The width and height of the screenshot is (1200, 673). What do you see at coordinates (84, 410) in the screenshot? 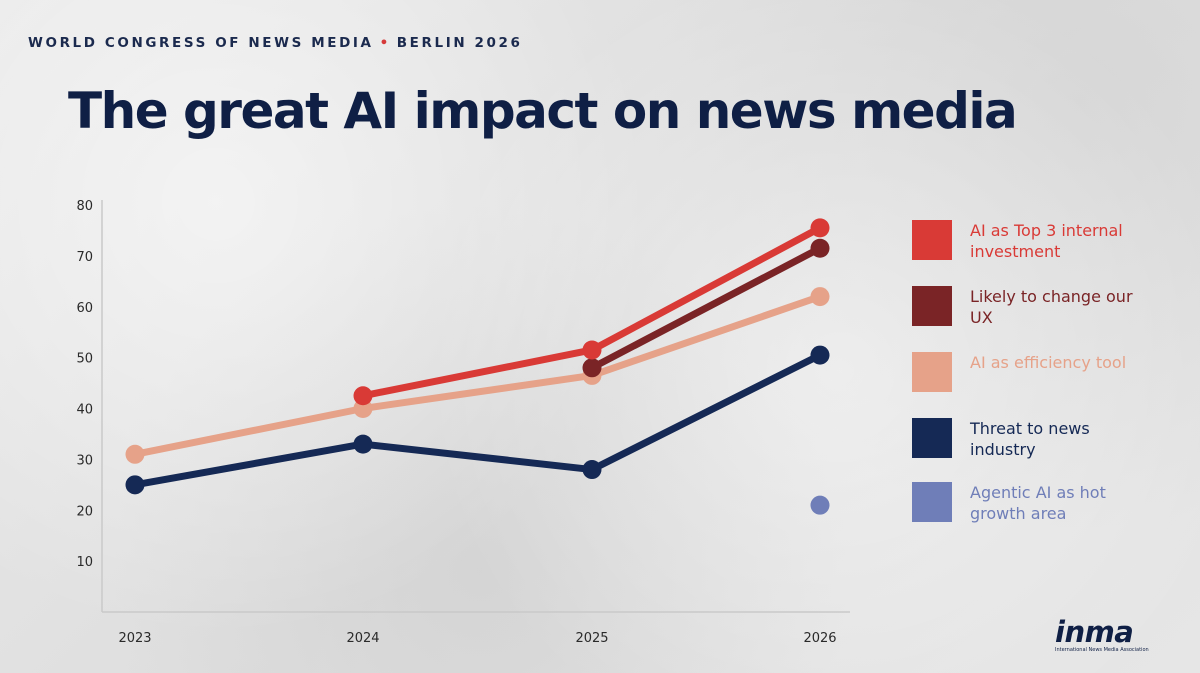
I see `y-tick-label: 40` at bounding box center [84, 410].